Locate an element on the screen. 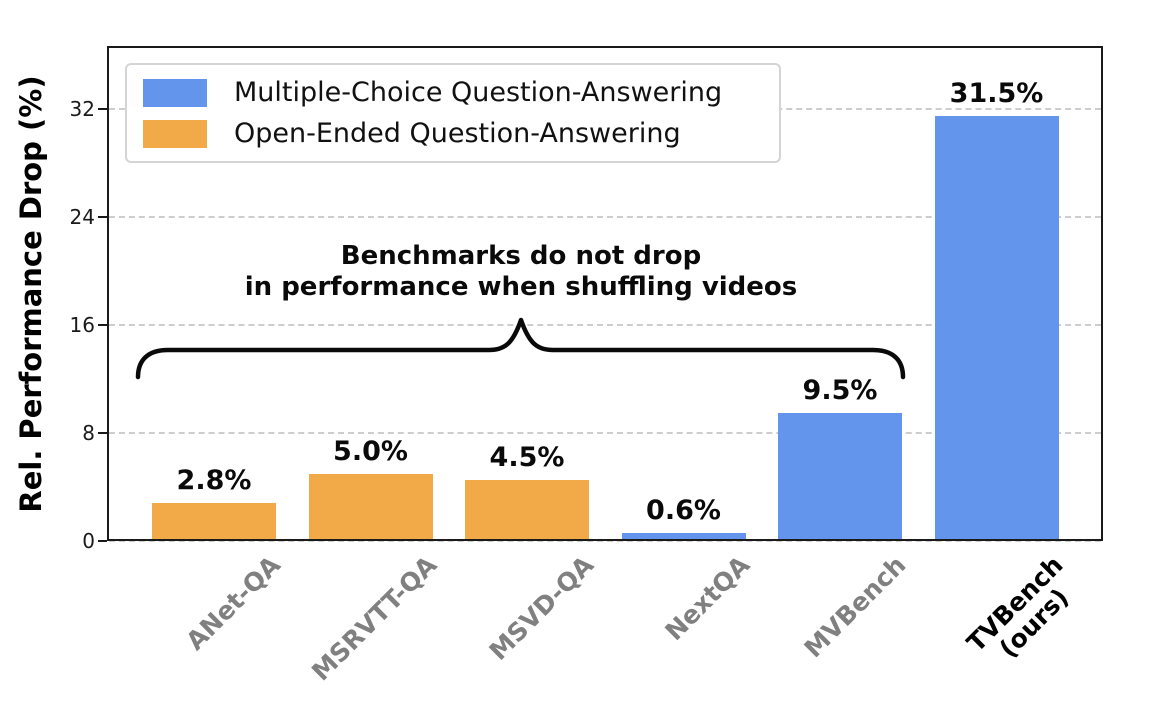 The width and height of the screenshot is (1152, 716). bar-value-label-NextQA: 0.6% is located at coordinates (683, 510).